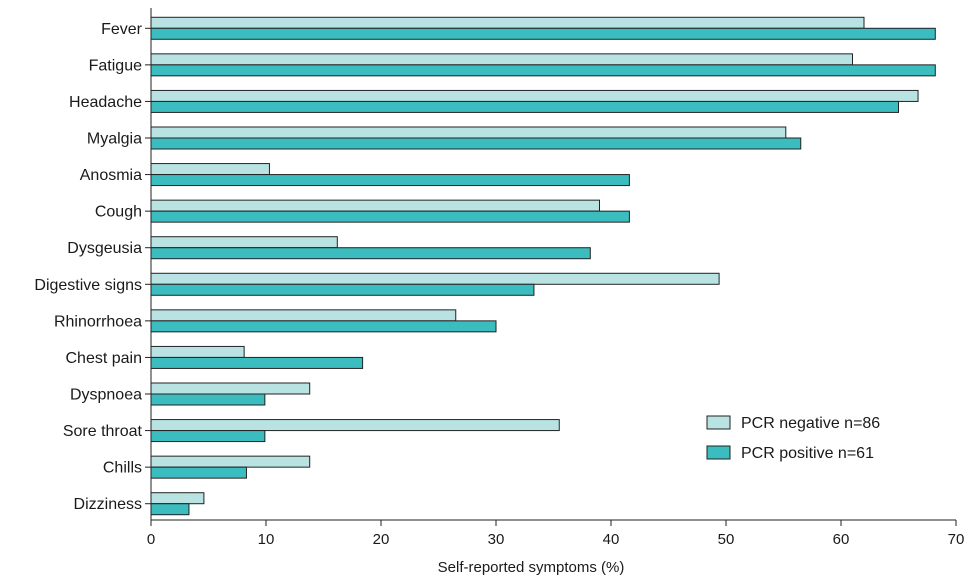 This screenshot has height=582, width=976. I want to click on bar-pcr-positive-dyspnoea, so click(208, 399).